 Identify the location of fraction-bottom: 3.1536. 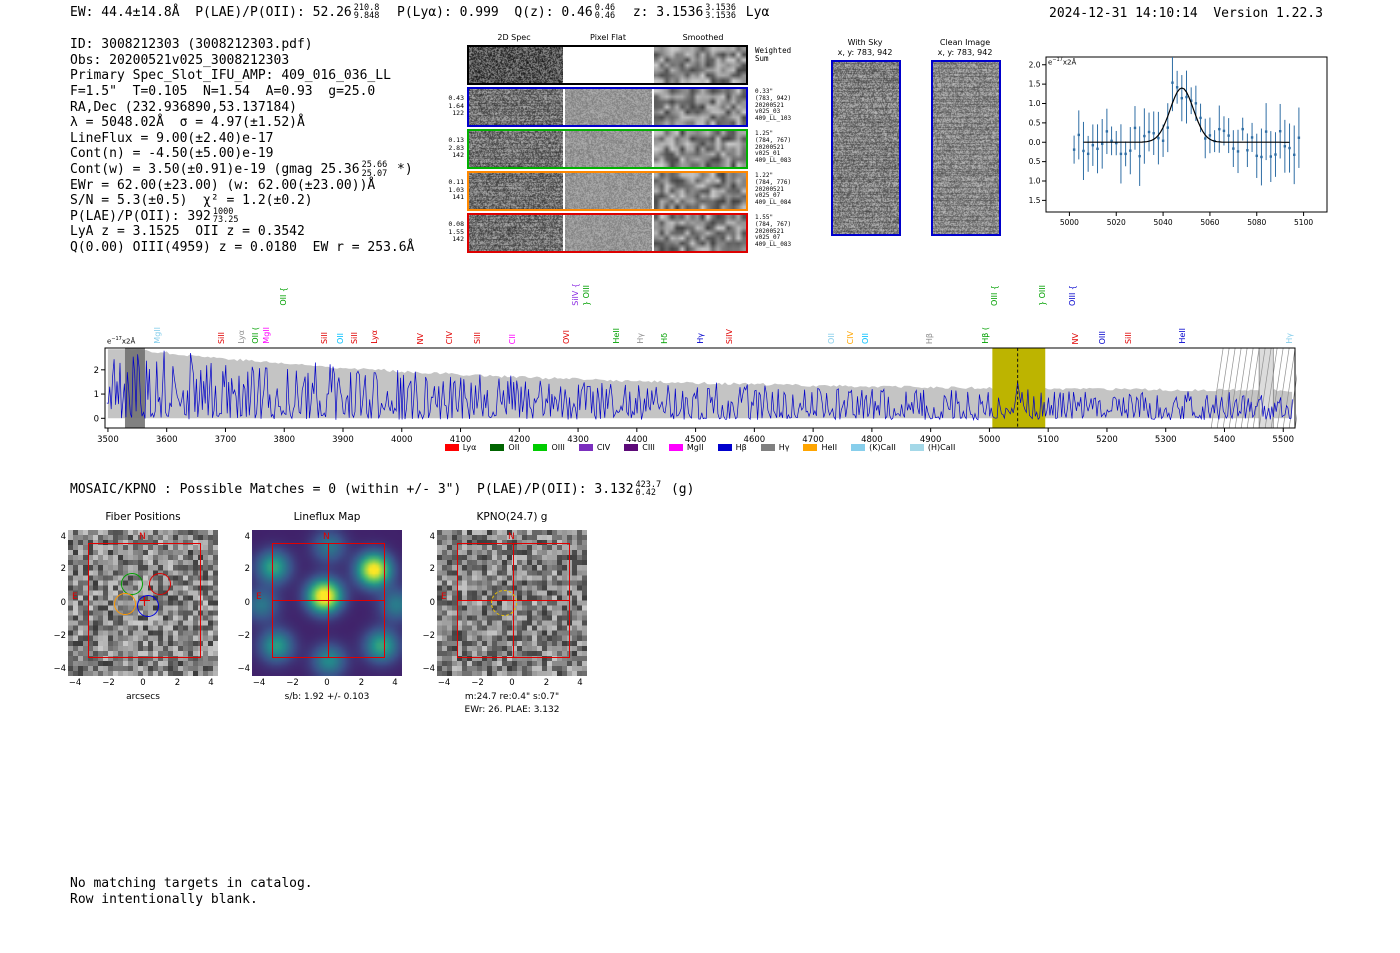
(720, 16).